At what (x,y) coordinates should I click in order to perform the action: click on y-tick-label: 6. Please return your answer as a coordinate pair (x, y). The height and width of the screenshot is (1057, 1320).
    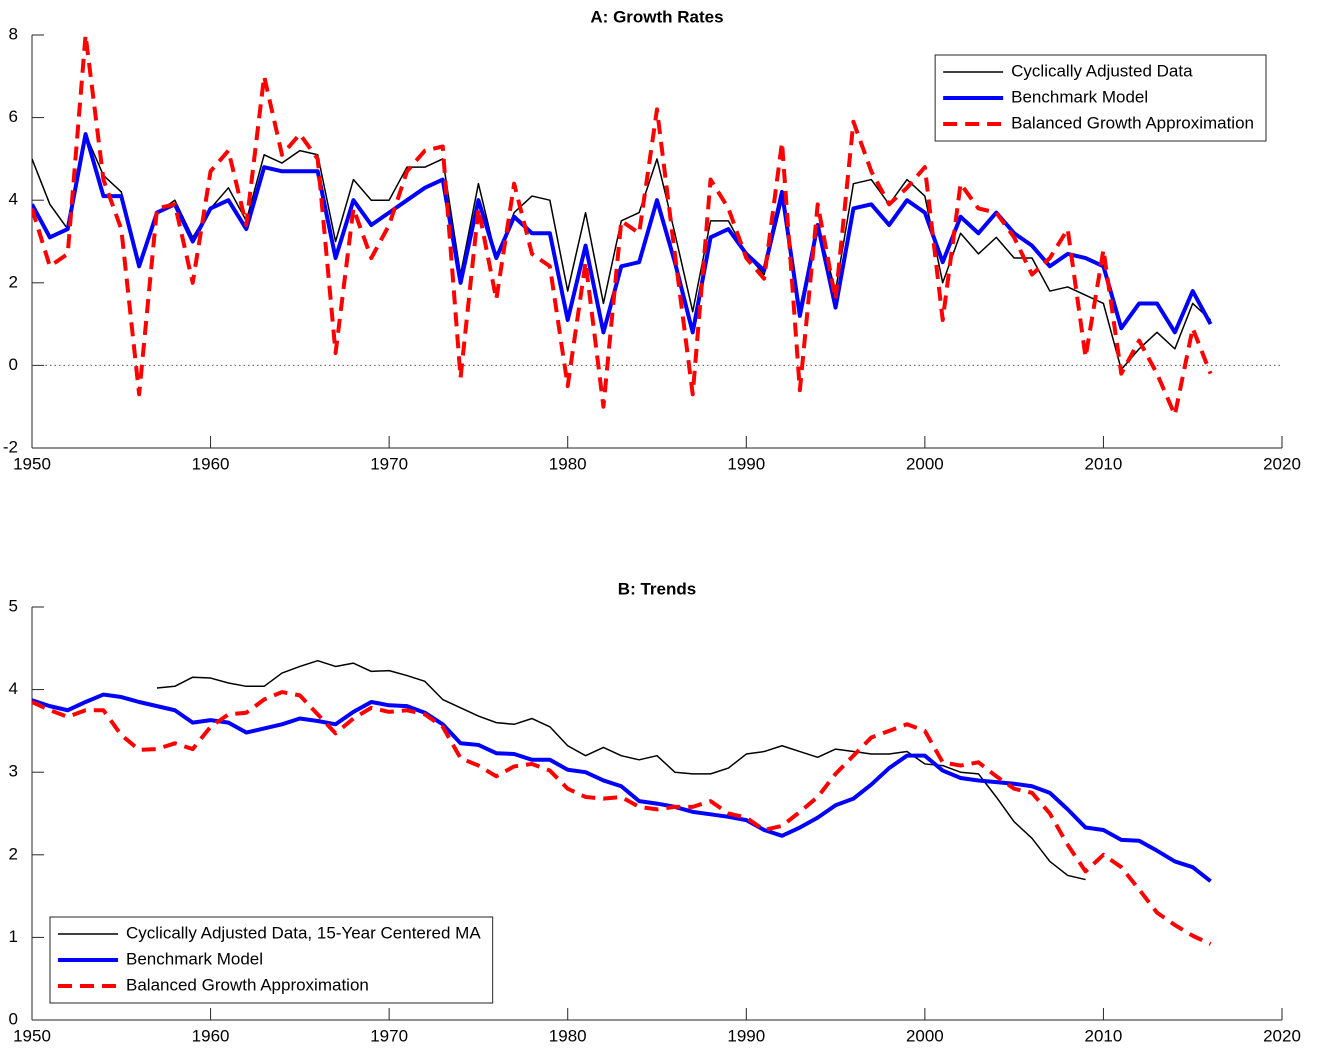
    Looking at the image, I should click on (13, 116).